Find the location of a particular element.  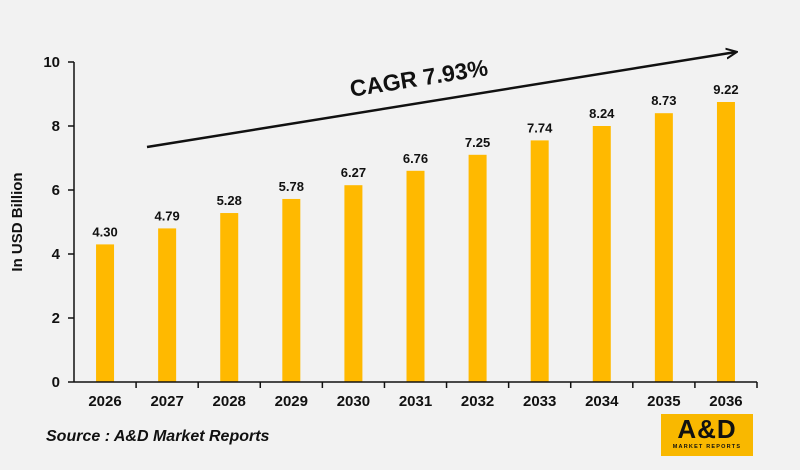

x-tick-label-2028: 2028 is located at coordinates (229, 401).